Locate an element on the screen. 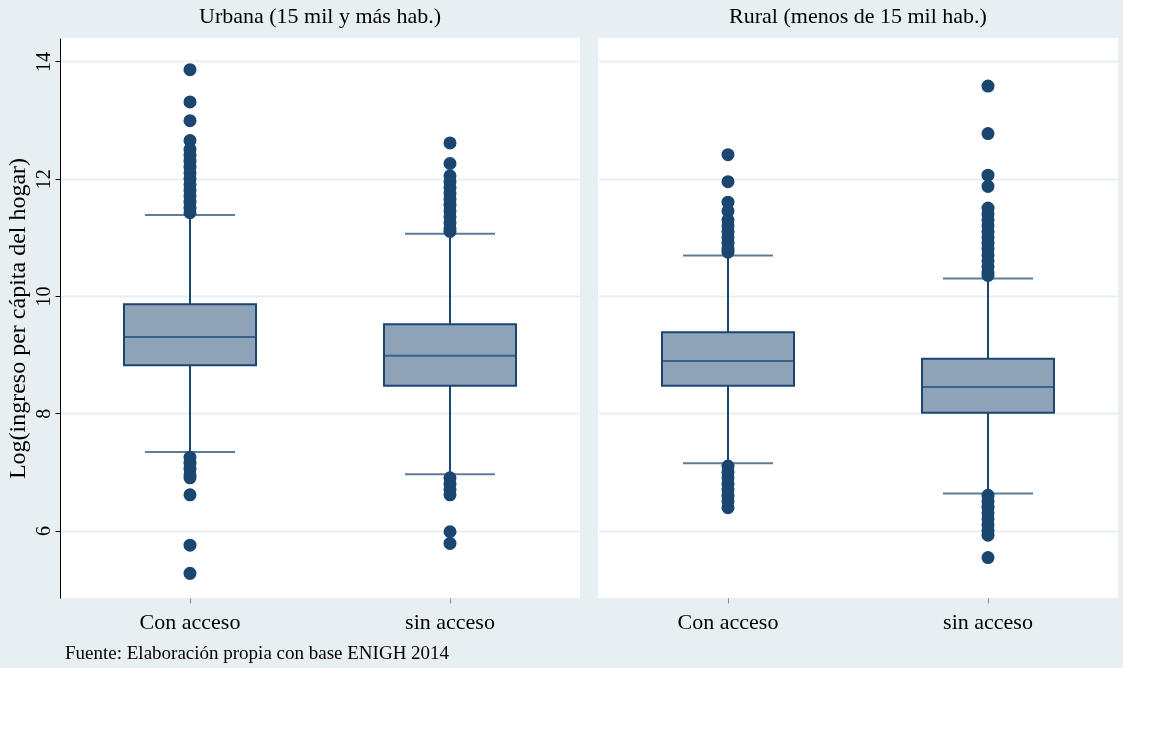  y-tick-label: 8 is located at coordinates (42, 413).